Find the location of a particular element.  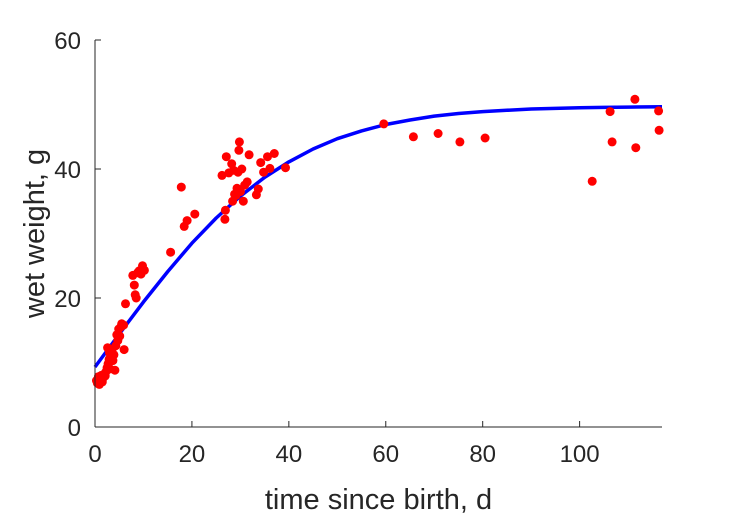

x-tick-label: 60 is located at coordinates (385, 454).